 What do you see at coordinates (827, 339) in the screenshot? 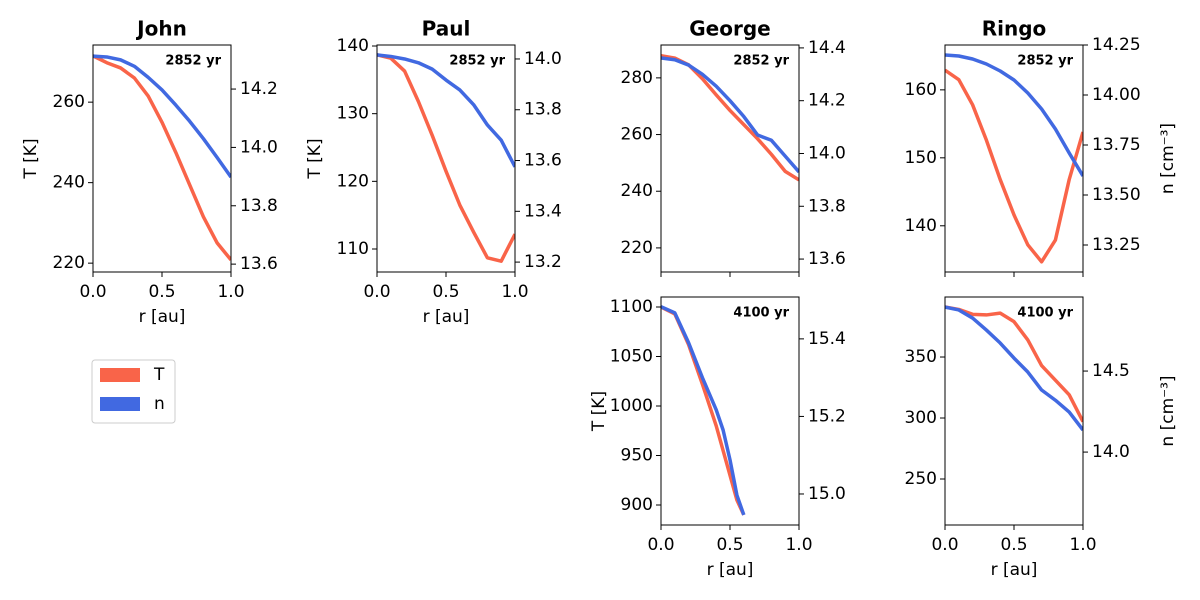
I see `y2-tick-label: 15.4` at bounding box center [827, 339].